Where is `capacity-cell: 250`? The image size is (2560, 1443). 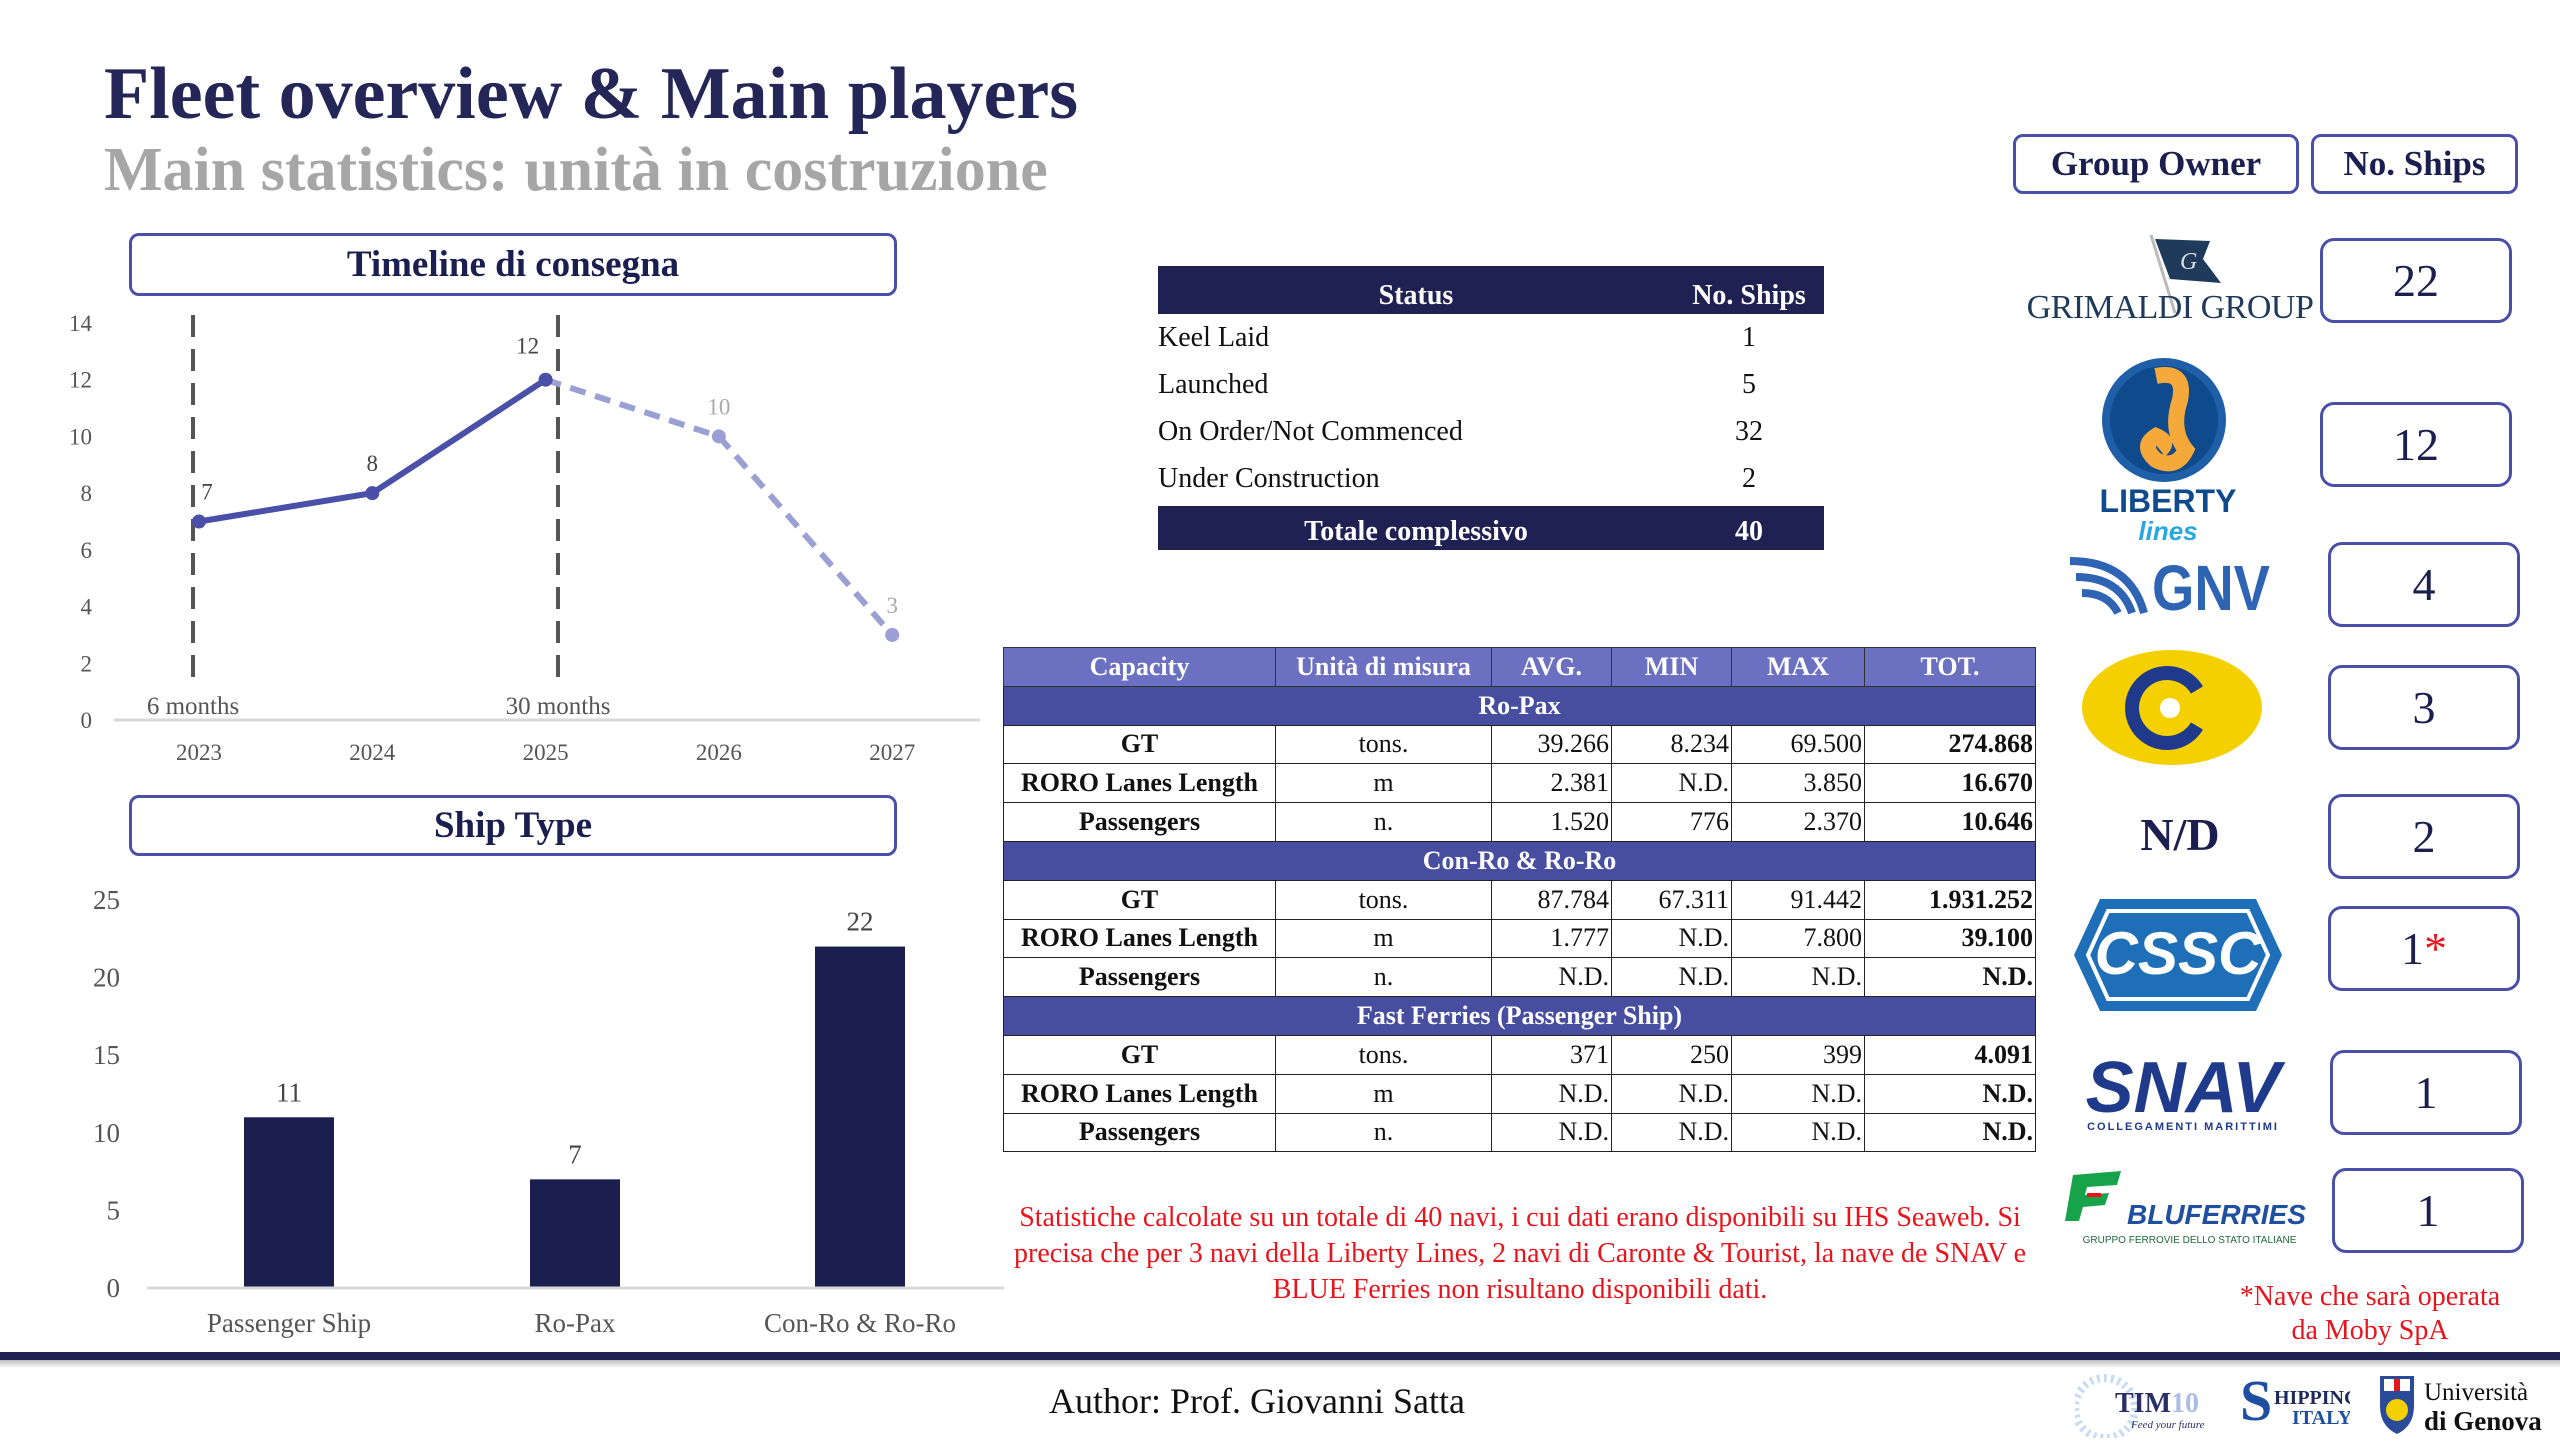
capacity-cell: 250 is located at coordinates (1671, 1054).